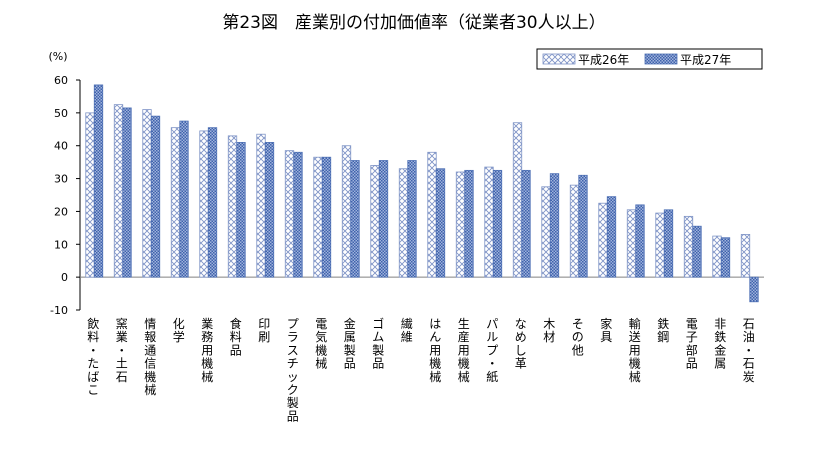 Image resolution: width=828 pixels, height=452 pixels. Describe the element at coordinates (57, 56) in the screenshot. I see `y-unit-label: (%)` at that location.